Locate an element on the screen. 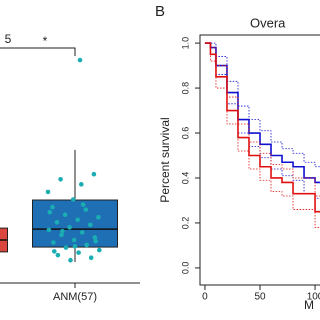 Image resolution: width=320 pixels, height=320 pixels. annotation: 5 is located at coordinates (8, 39).